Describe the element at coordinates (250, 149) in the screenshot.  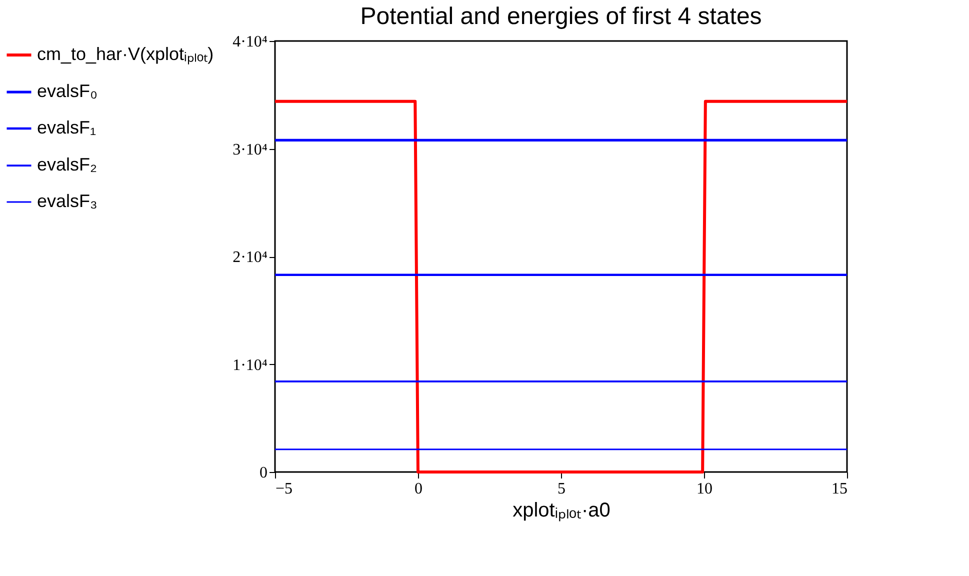
I see `y-tick-label: 3·10⁴` at that location.